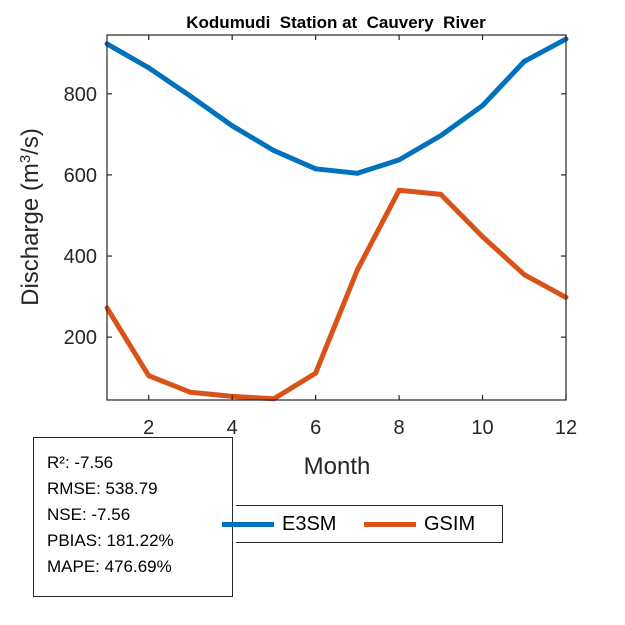 The image size is (625, 625). Describe the element at coordinates (336, 22) in the screenshot. I see `chart-title: Kodumudi Station at Cauvery River` at that location.